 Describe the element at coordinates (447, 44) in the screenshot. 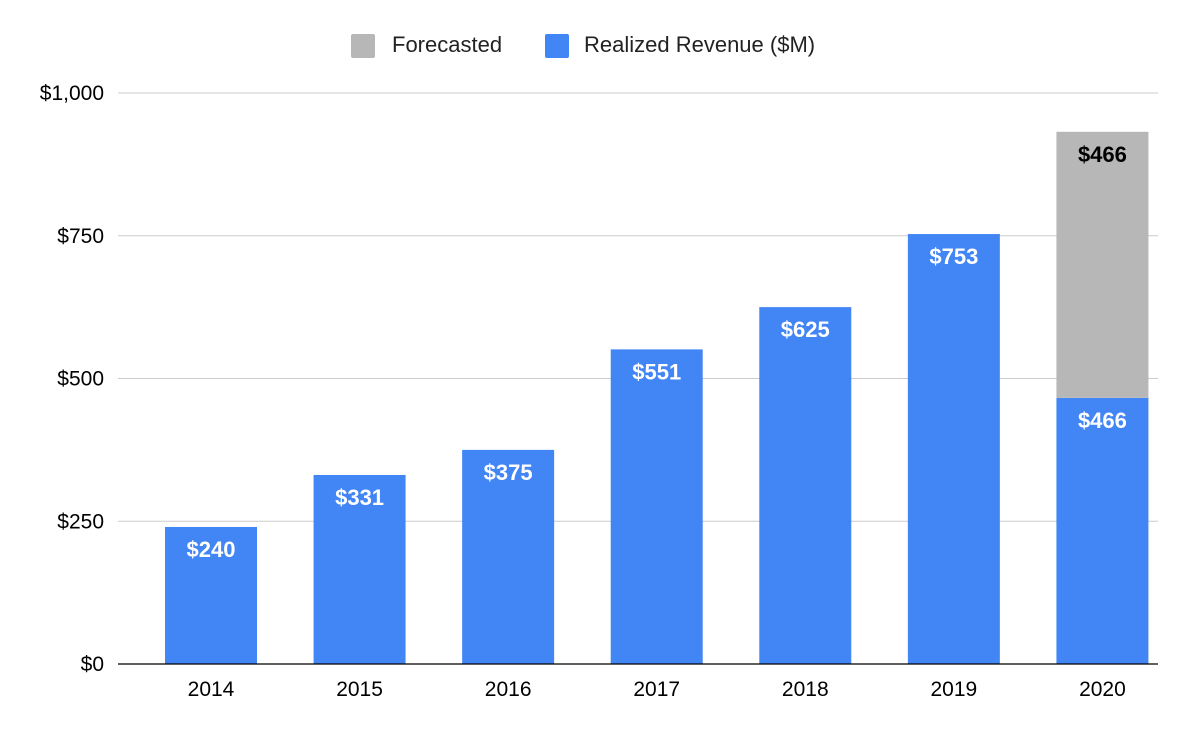

I see `legend-label: Forecasted` at that location.